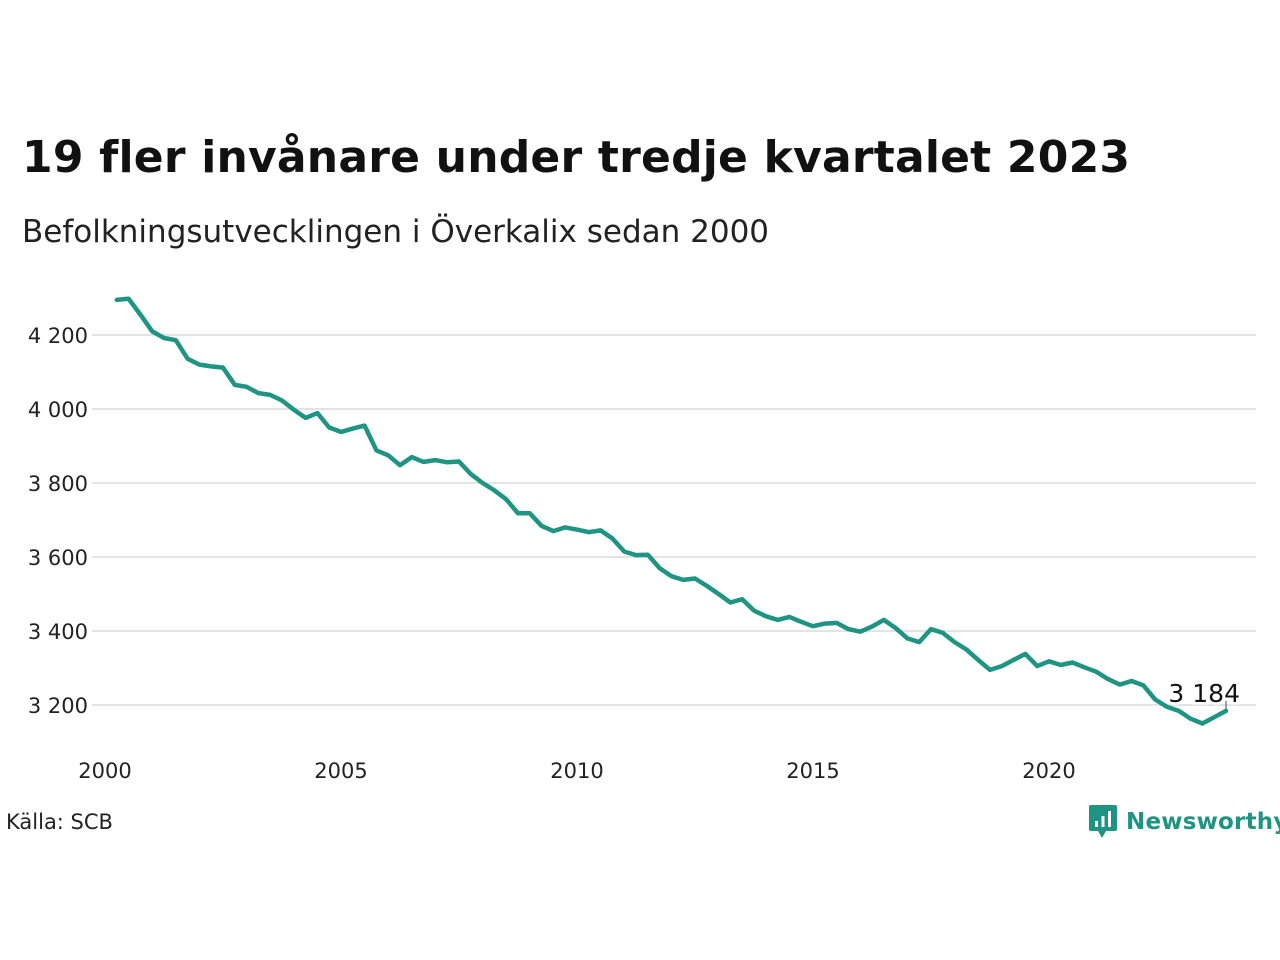  What do you see at coordinates (58, 706) in the screenshot?
I see `y-tick-label: 3 200` at bounding box center [58, 706].